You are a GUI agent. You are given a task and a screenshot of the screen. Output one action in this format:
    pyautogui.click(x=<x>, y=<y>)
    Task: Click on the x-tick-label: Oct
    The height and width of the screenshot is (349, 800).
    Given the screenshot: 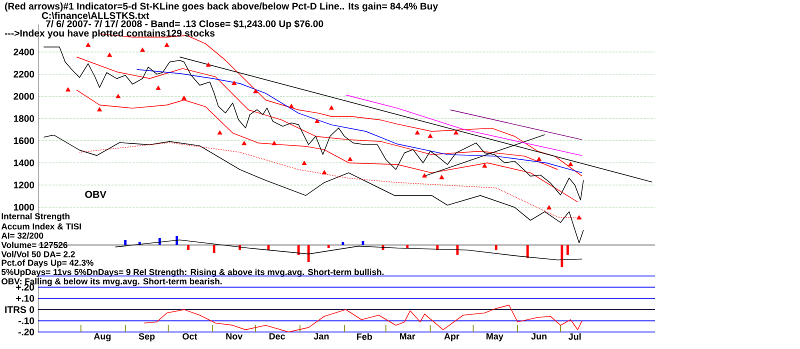 What is the action you would take?
    pyautogui.click(x=190, y=336)
    